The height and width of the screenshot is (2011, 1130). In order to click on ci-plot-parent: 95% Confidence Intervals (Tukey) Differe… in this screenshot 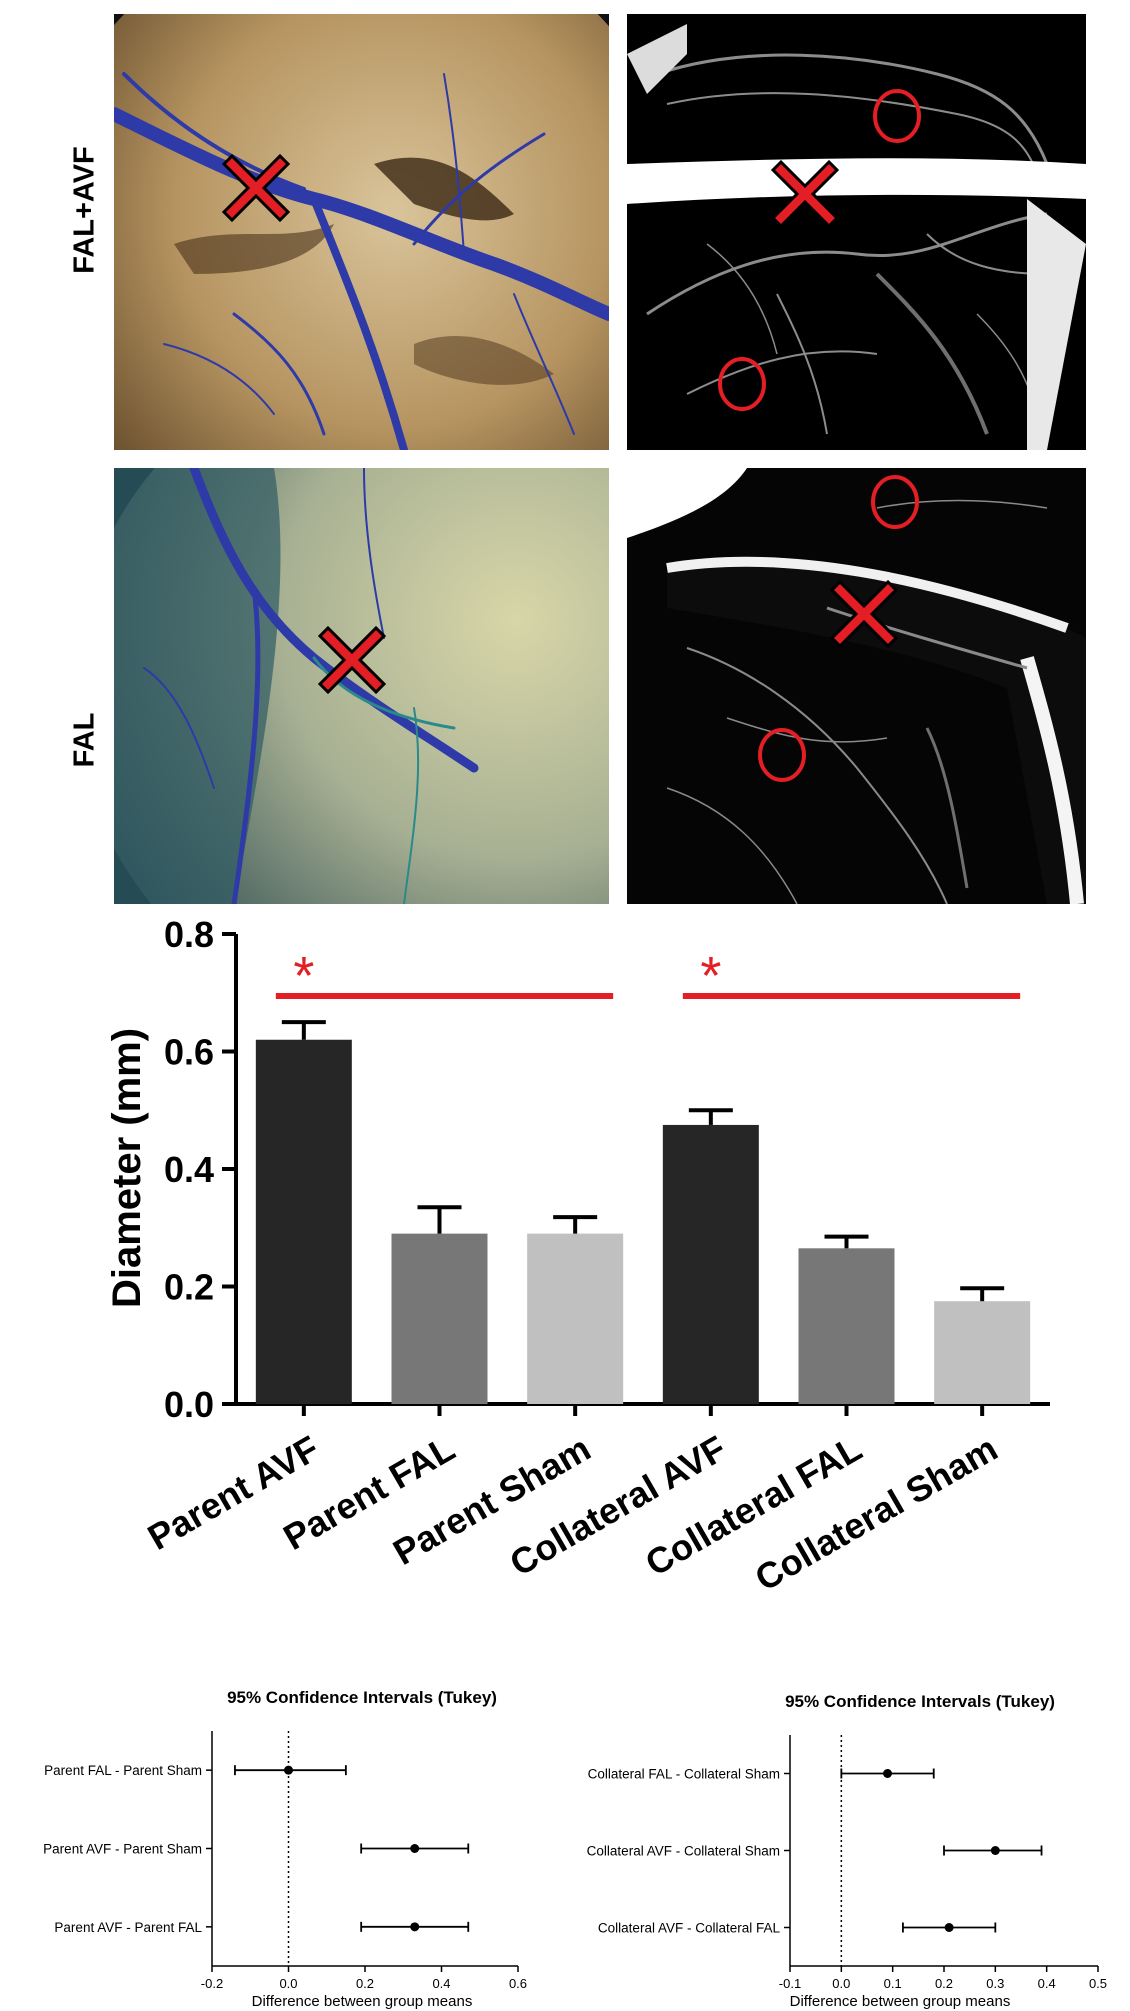, I will do `click(285, 1849)`.